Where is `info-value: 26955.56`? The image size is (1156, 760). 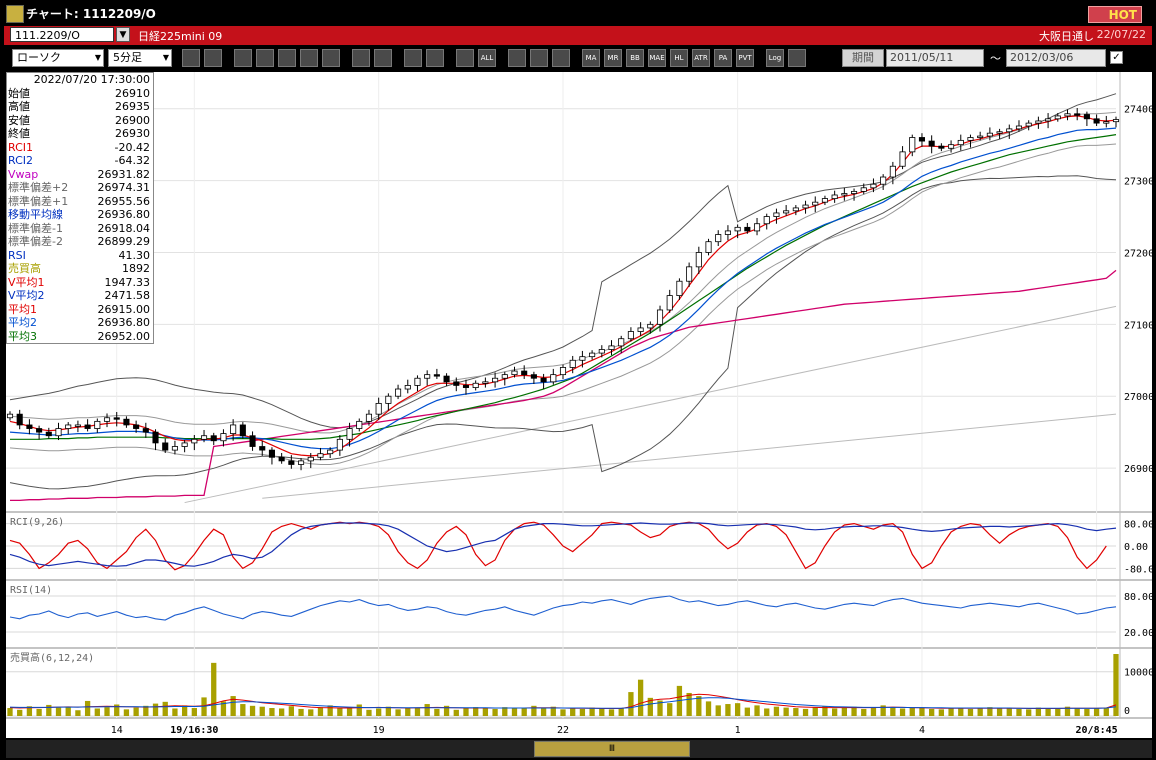
info-value: 26955.56 is located at coordinates (124, 201).